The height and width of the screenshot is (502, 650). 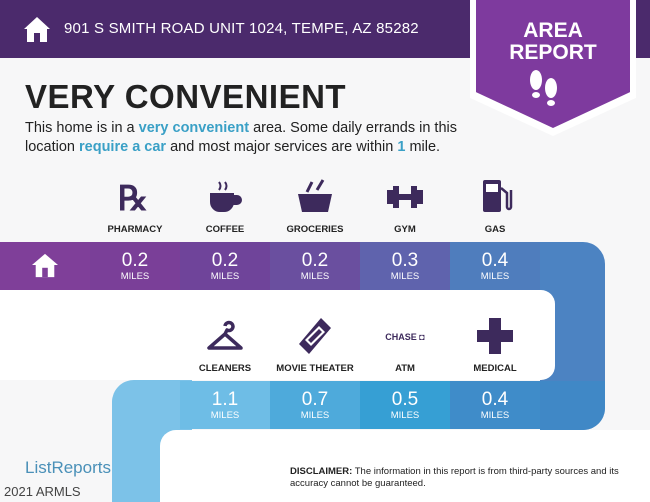 What do you see at coordinates (82, 128) in the screenshot?
I see `desc-text: This home is in a` at bounding box center [82, 128].